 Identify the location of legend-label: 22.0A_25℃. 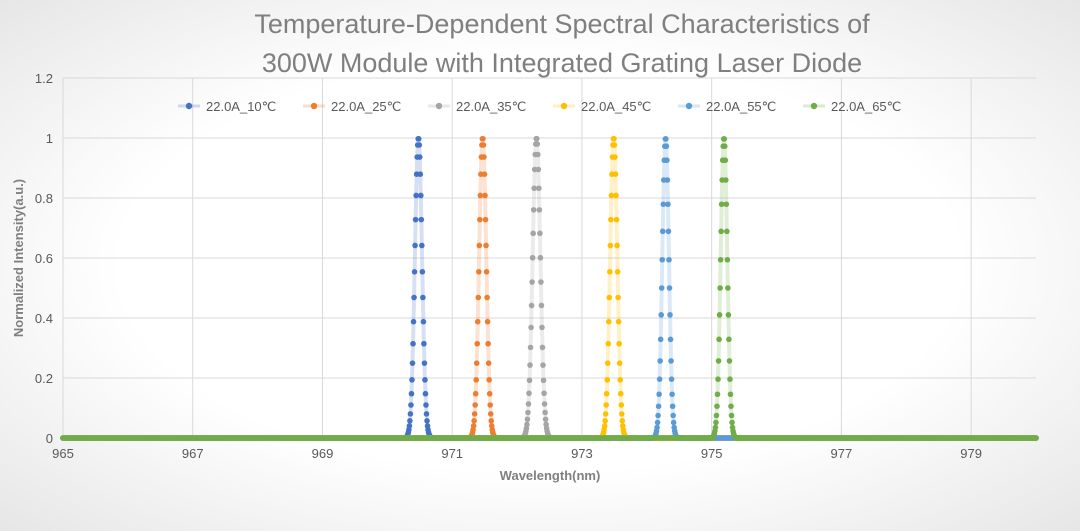
(366, 106).